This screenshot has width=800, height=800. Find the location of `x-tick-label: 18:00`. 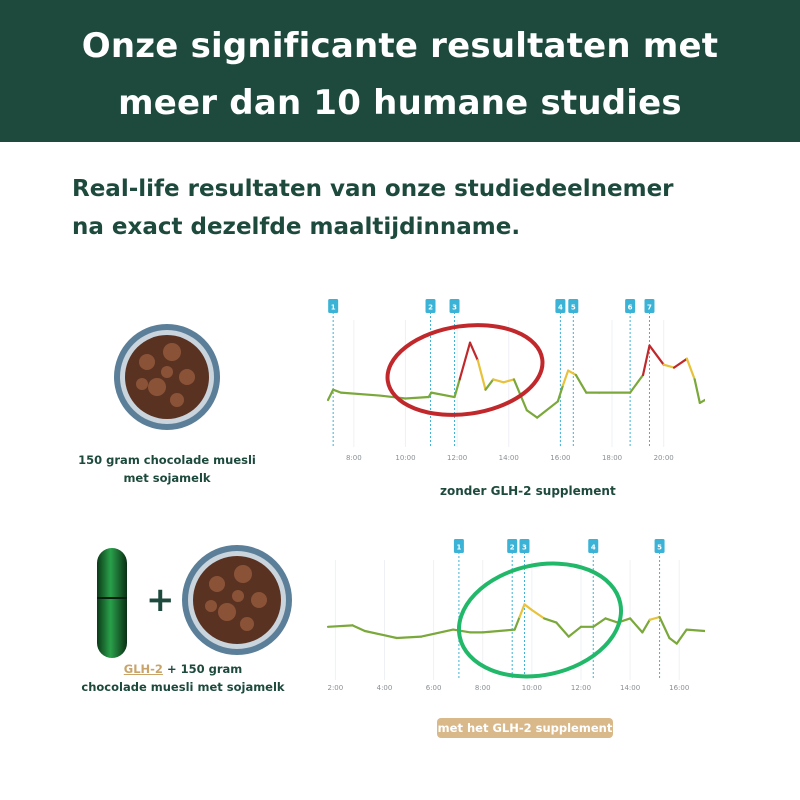

x-tick-label: 18:00 is located at coordinates (612, 458).